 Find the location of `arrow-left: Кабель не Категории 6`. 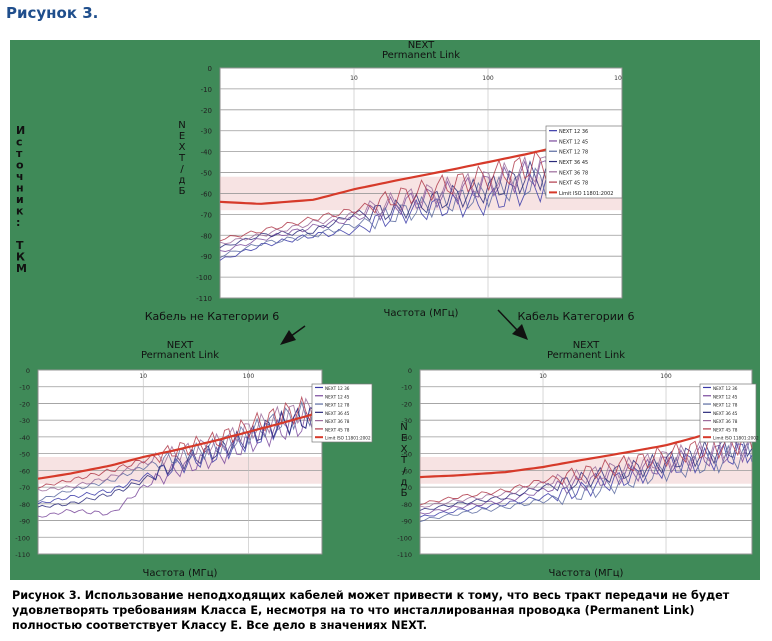

arrow-left: Кабель не Категории 6 is located at coordinates (225, 327).